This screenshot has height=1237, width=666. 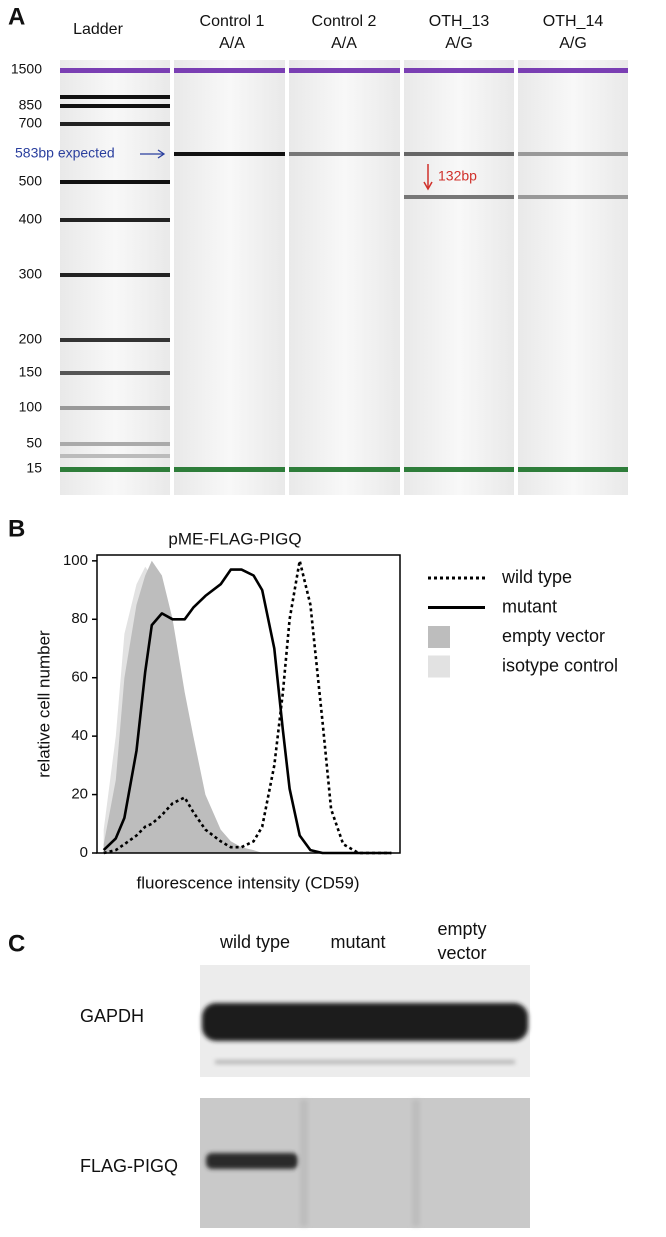 I want to click on row-label: GAPDH, so click(x=112, y=1016).